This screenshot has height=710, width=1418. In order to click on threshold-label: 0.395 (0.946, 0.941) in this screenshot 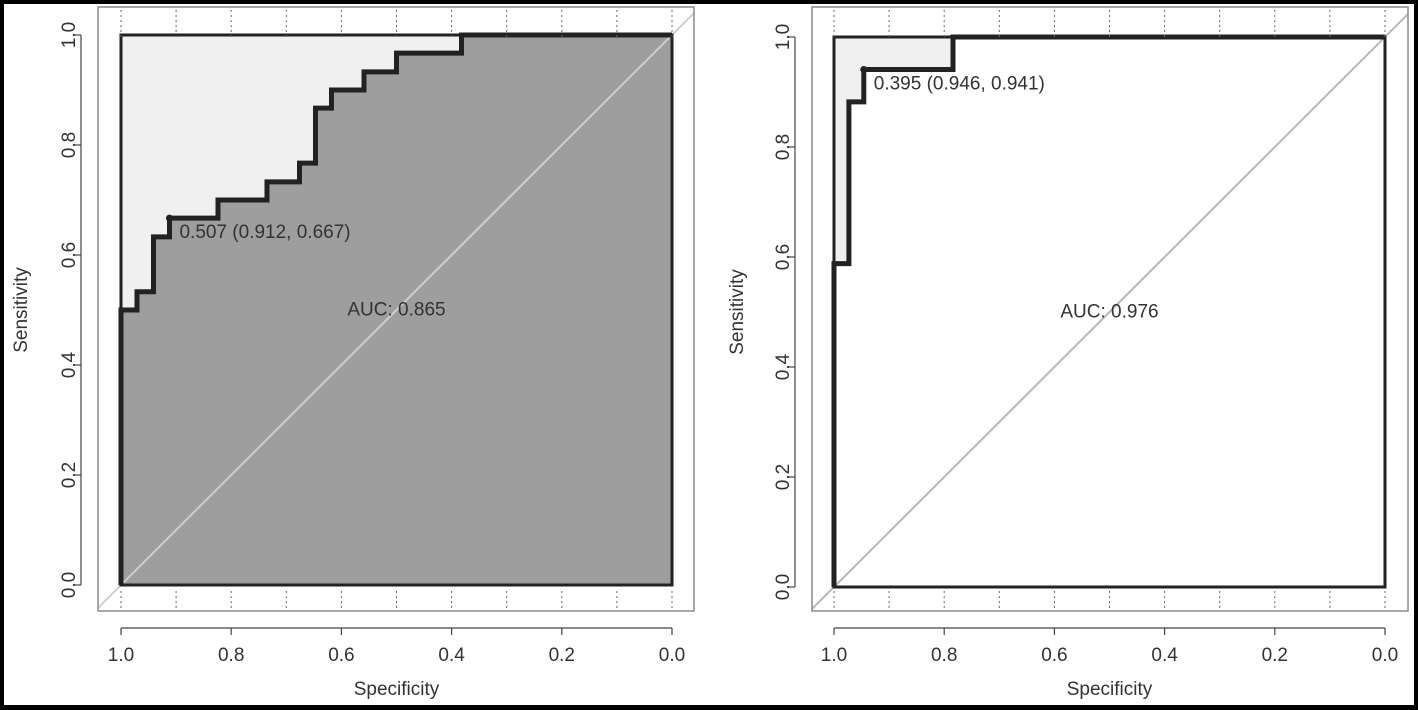, I will do `click(959, 83)`.